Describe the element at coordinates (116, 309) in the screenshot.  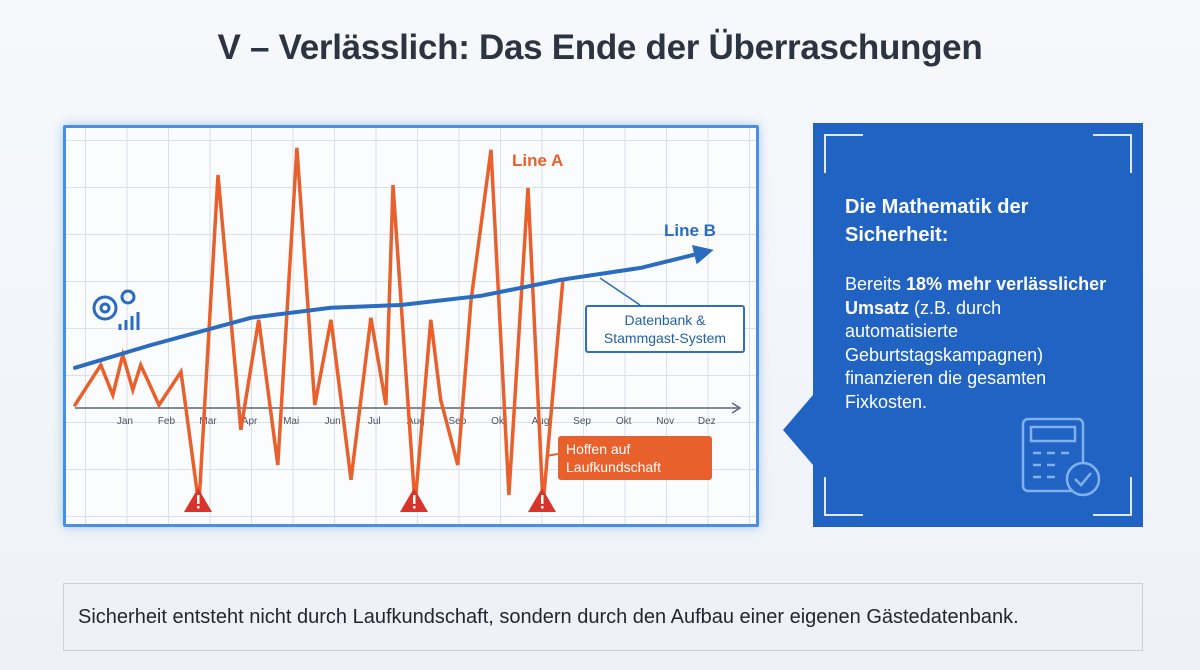
I see `gear-icon` at that location.